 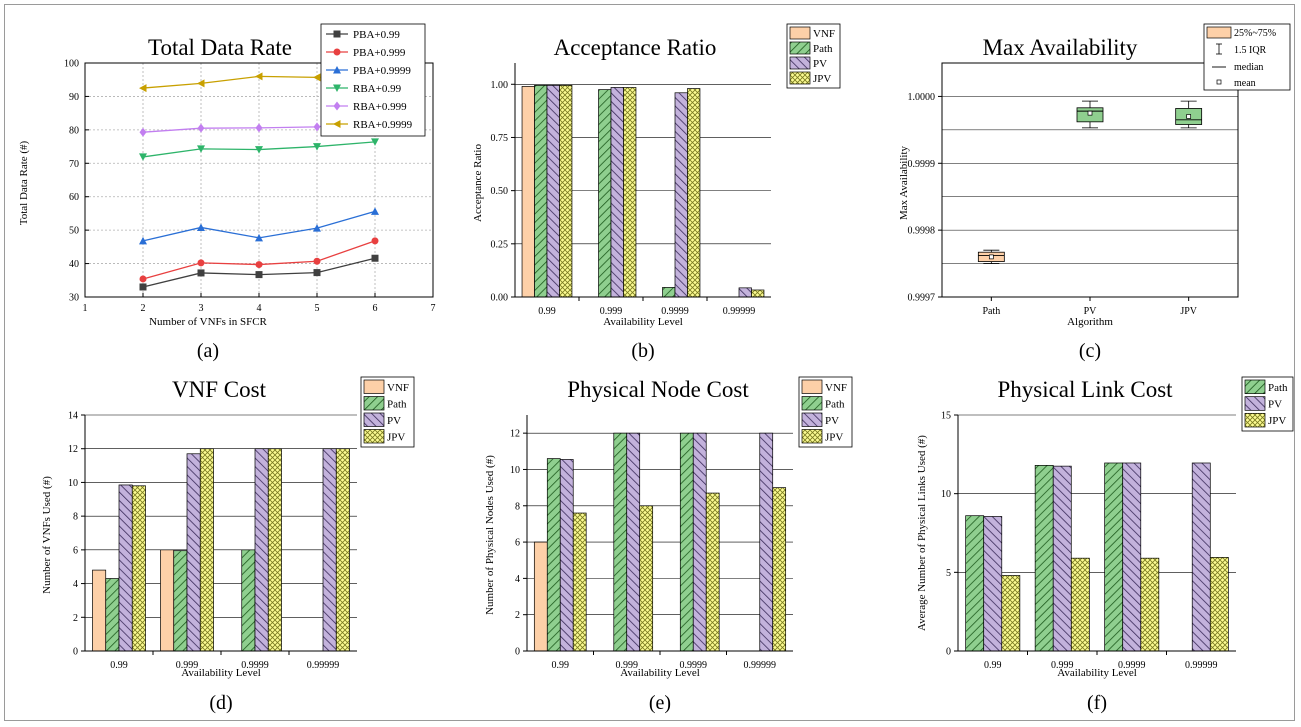 What do you see at coordinates (660, 703) in the screenshot?
I see `chart-caption: (e)` at bounding box center [660, 703].